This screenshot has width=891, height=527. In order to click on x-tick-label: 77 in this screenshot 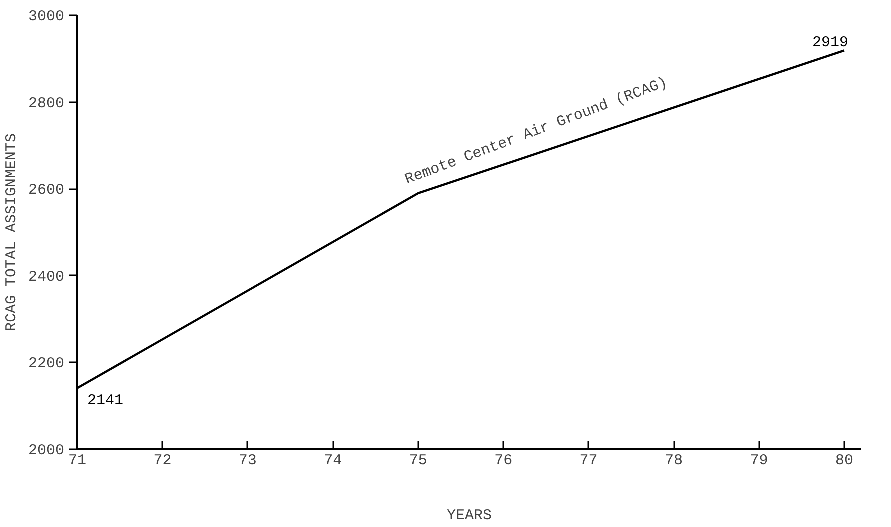, I will do `click(589, 461)`.